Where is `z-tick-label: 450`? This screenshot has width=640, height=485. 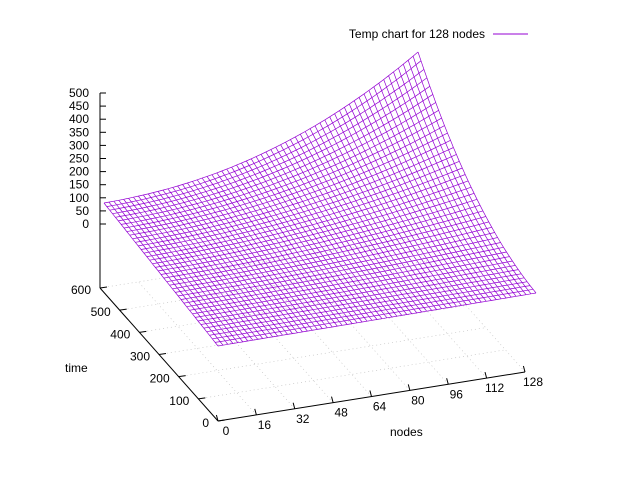
z-tick-label: 450 is located at coordinates (79, 106).